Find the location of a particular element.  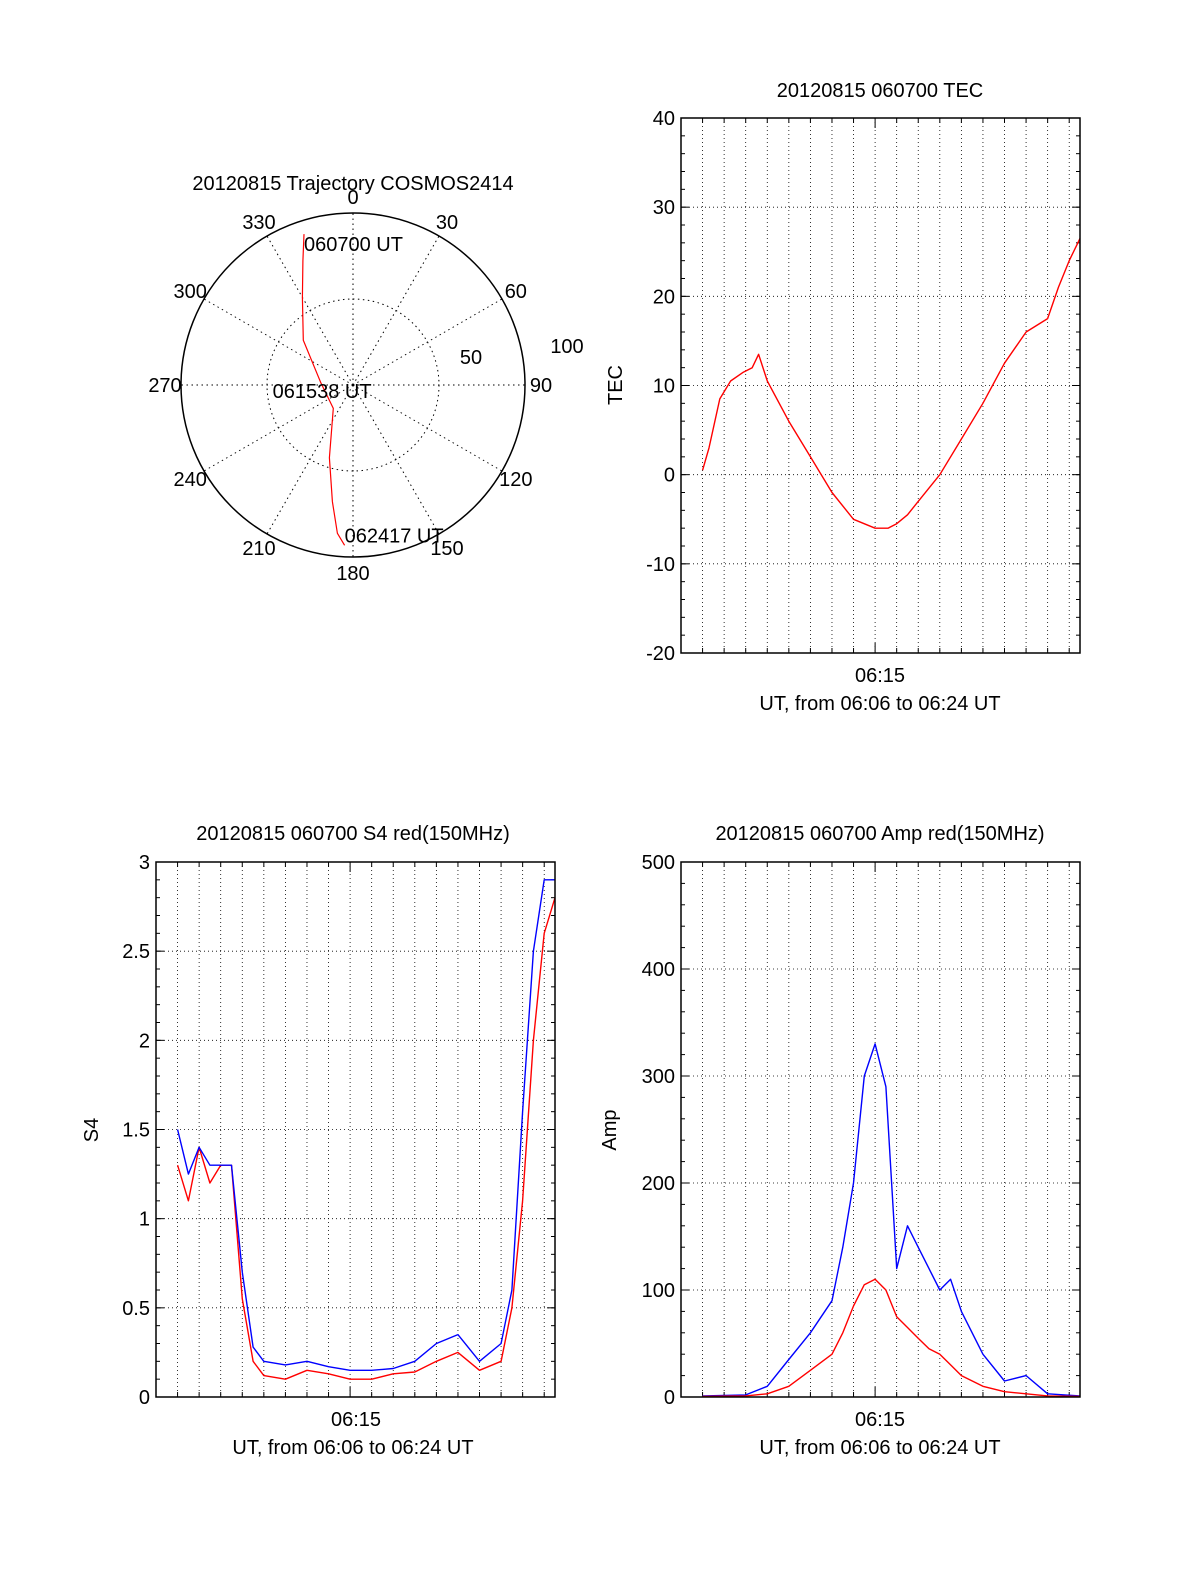

polar-outer-ring is located at coordinates (353, 385).